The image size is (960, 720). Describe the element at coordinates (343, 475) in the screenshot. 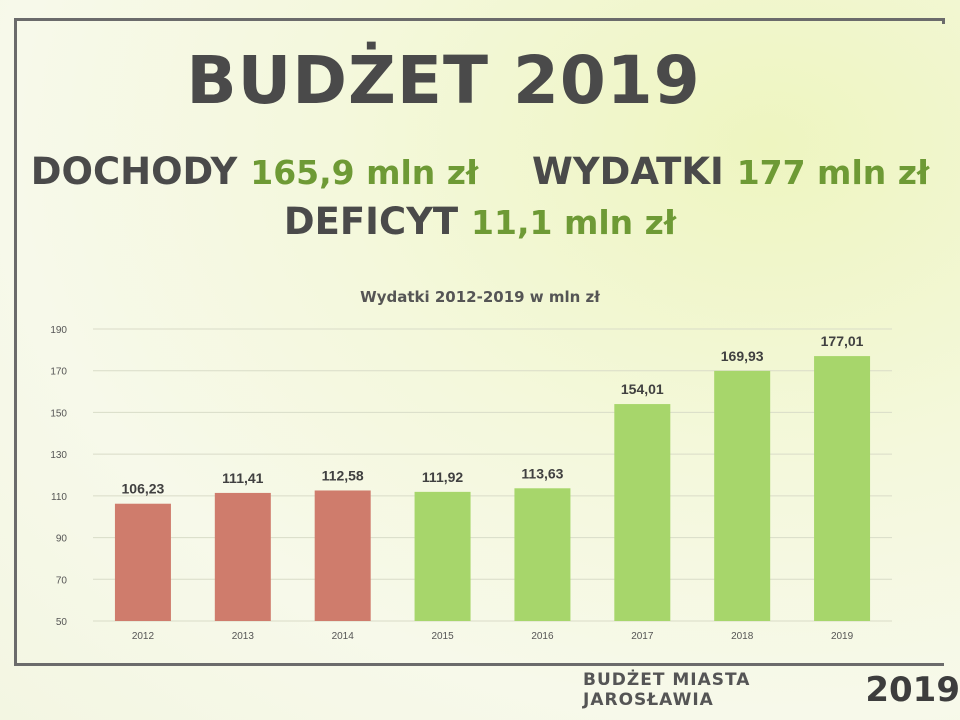

I see `data-label: 112,58` at that location.